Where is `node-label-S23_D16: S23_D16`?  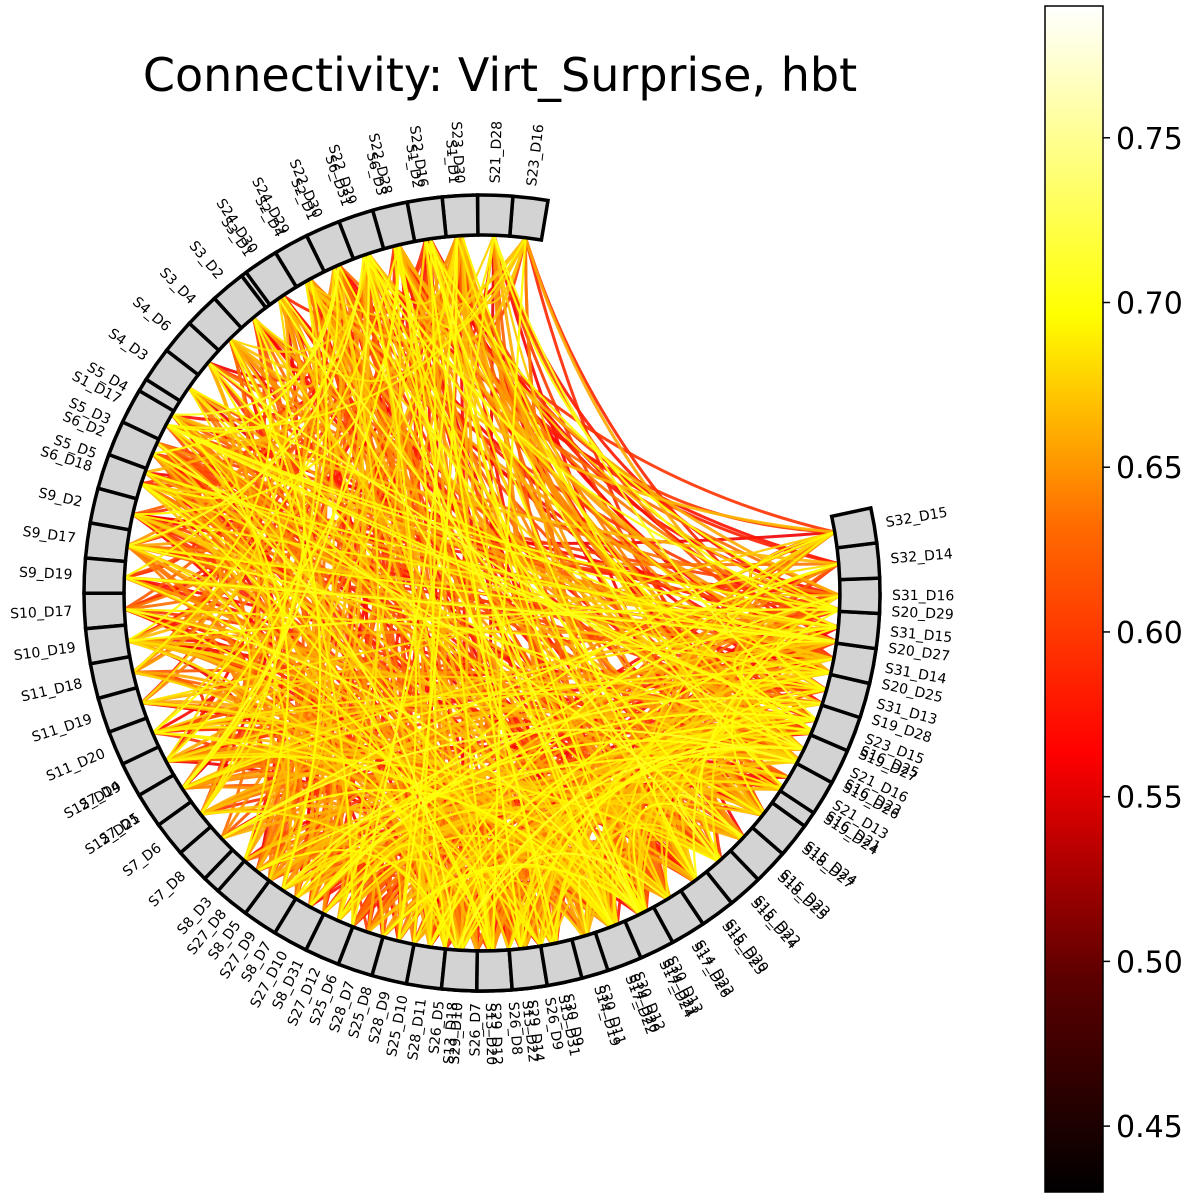 node-label-S23_D16: S23_D16 is located at coordinates (535, 155).